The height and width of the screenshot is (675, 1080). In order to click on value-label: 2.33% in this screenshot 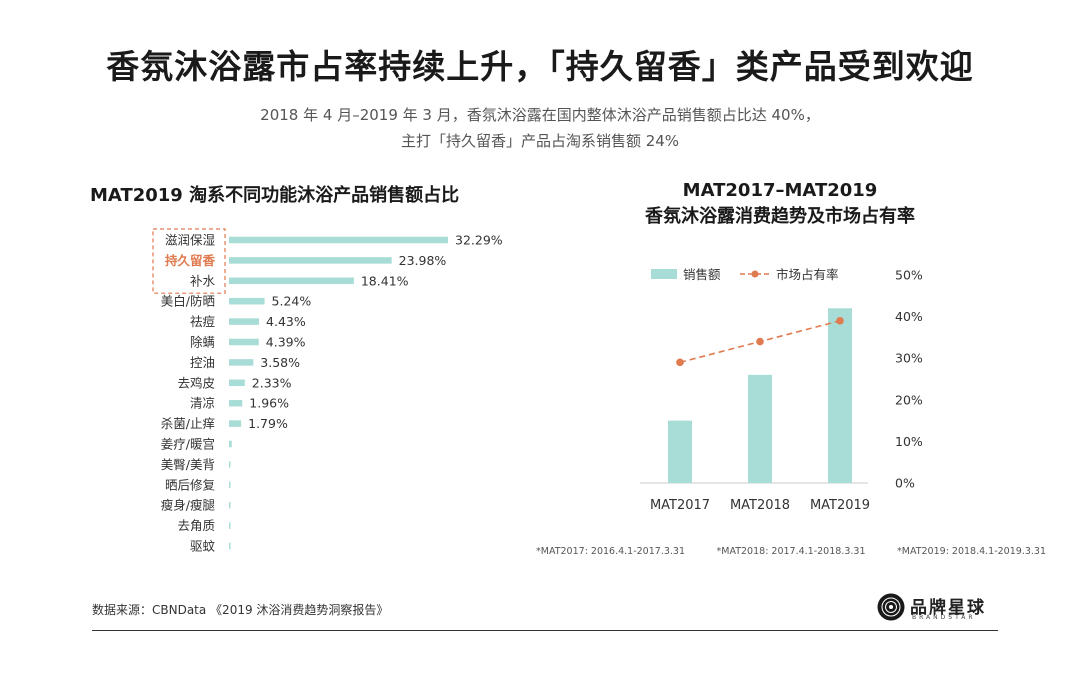, I will do `click(272, 382)`.